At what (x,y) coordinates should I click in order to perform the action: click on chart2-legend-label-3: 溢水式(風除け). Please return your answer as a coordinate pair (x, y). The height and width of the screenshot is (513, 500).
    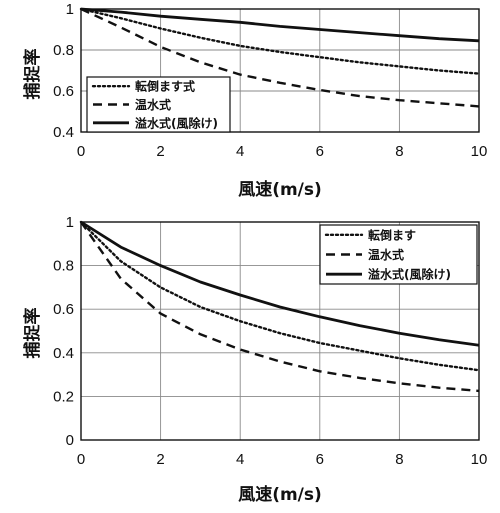
    Looking at the image, I should click on (409, 274).